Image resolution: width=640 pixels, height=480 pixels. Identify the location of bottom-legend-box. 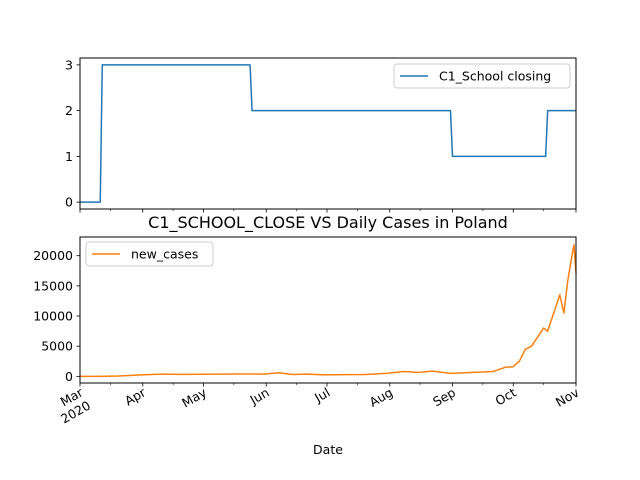
(149, 254).